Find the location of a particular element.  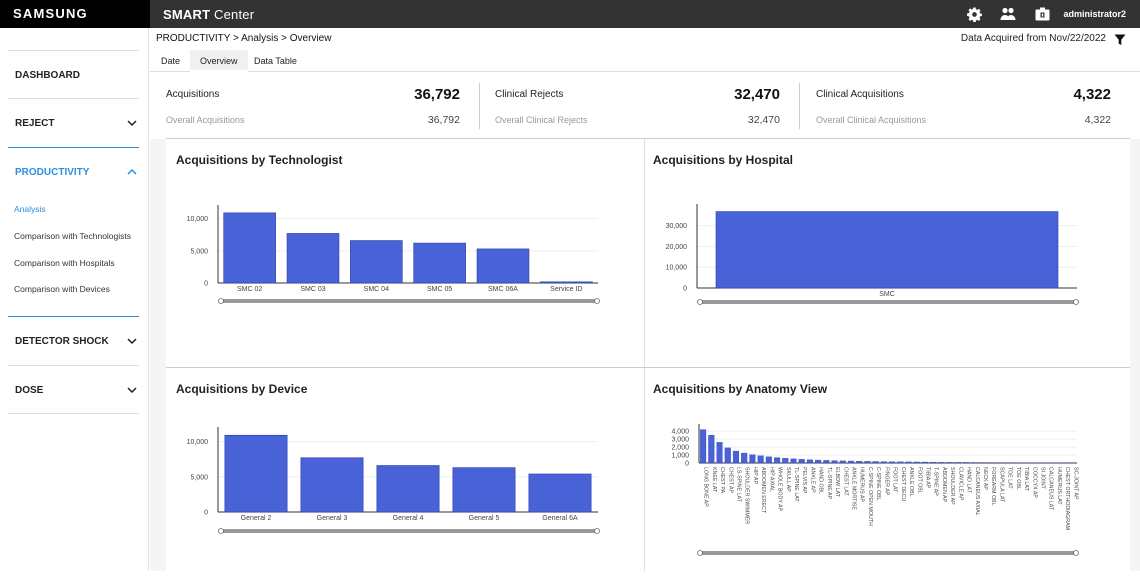

submenu-comparison-technologists: Comparison with Technologists is located at coordinates (72, 236).